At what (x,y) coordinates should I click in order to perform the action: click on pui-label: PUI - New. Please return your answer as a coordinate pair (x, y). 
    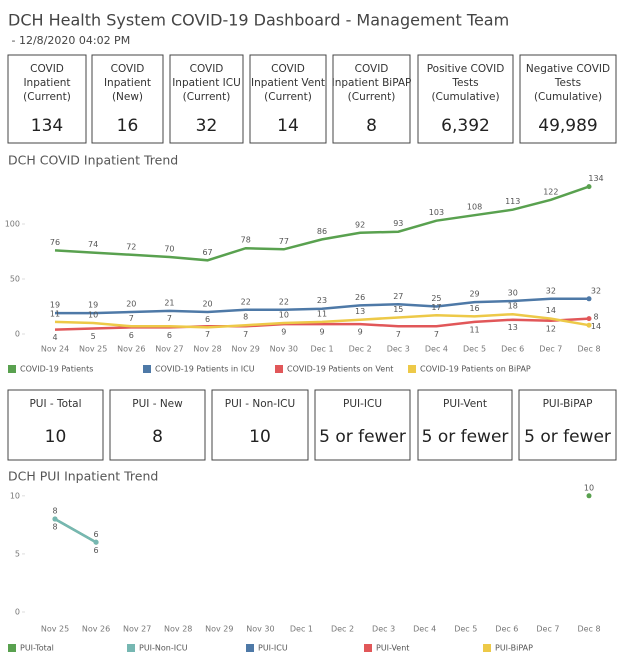
    Looking at the image, I should click on (157, 404).